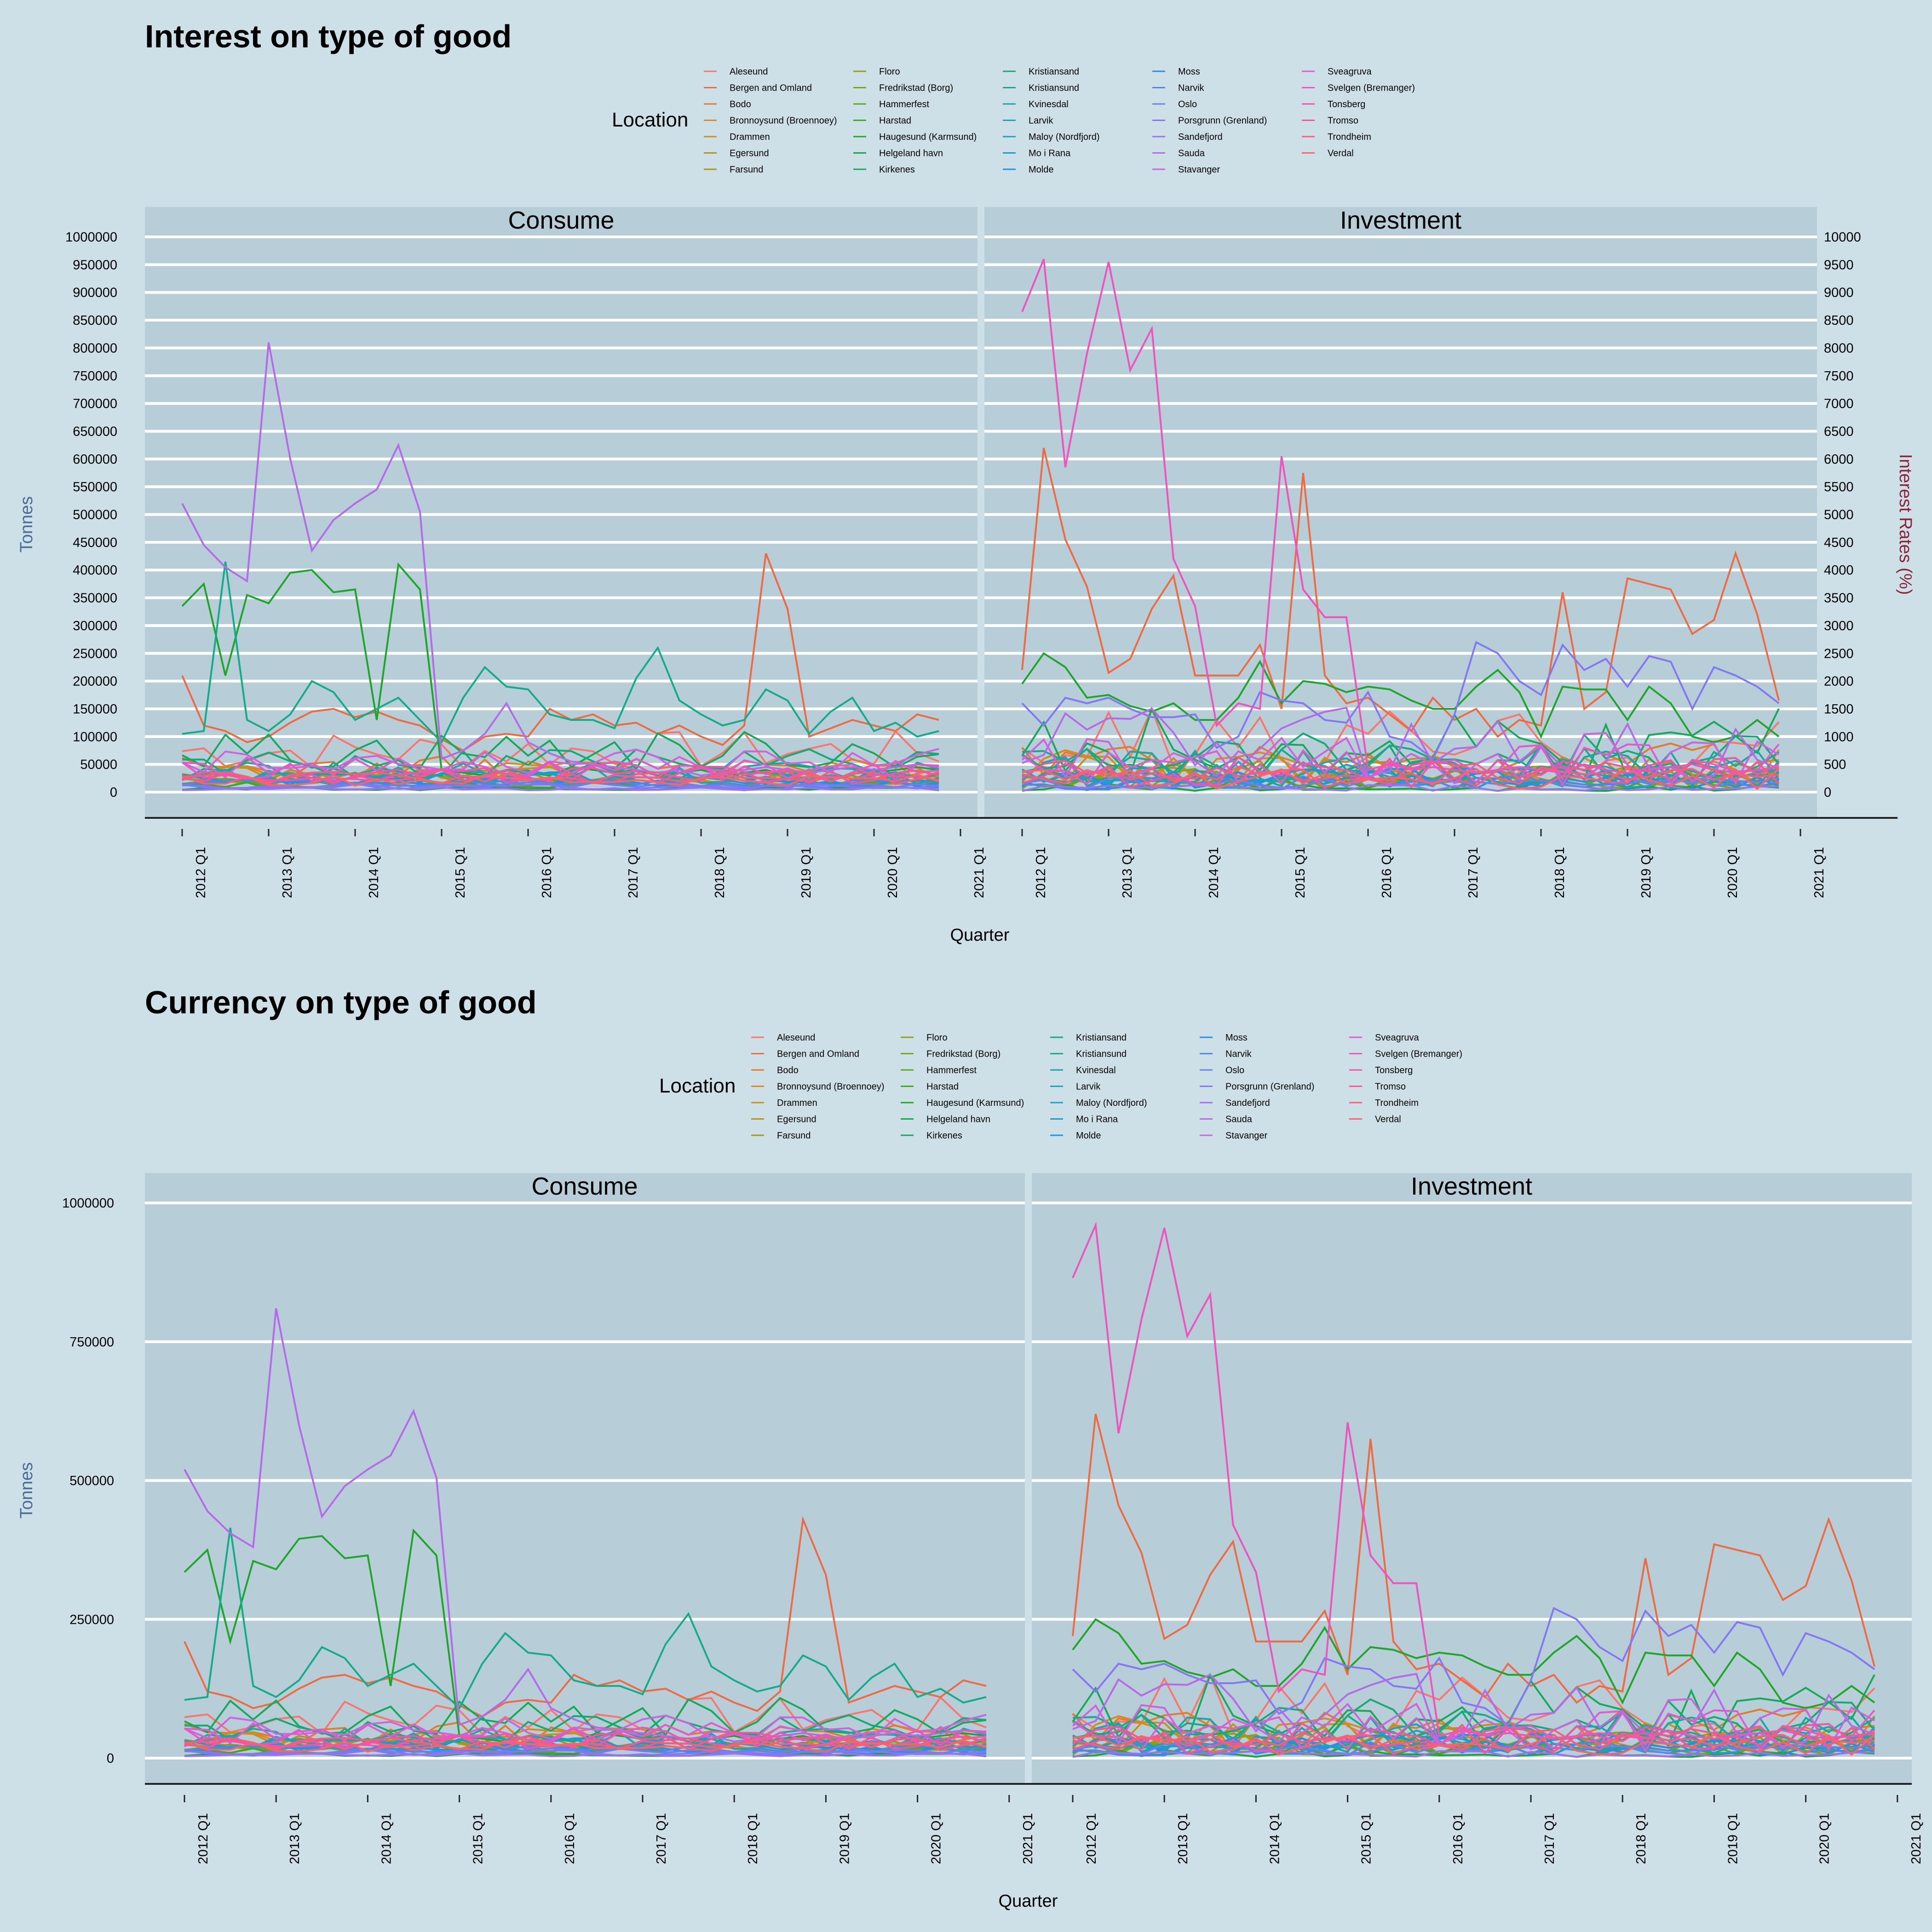 Image resolution: width=1932 pixels, height=1932 pixels. Describe the element at coordinates (98, 765) in the screenshot. I see `y-tick-label: 50000` at that location.